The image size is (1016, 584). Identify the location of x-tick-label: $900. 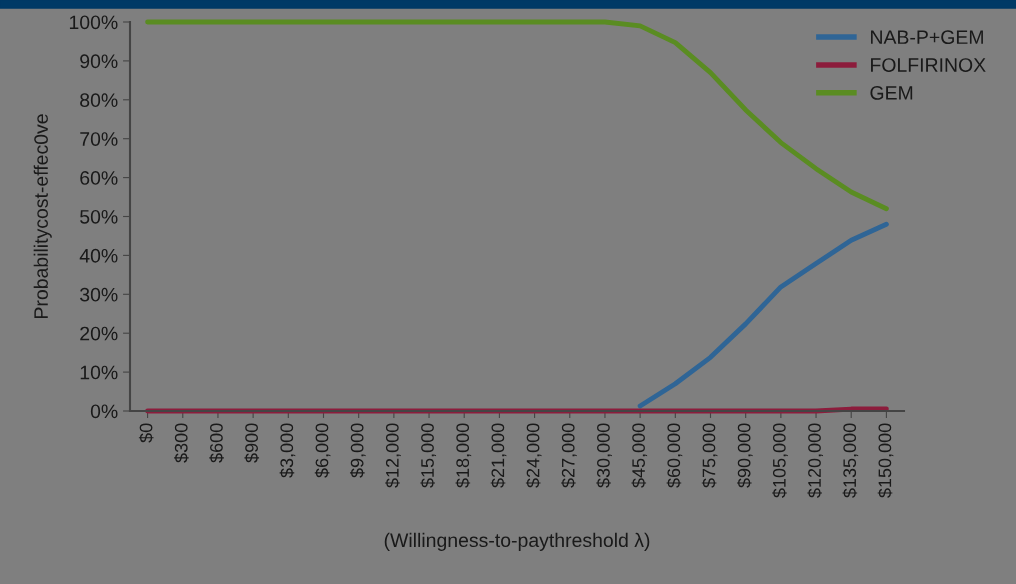
(252, 443).